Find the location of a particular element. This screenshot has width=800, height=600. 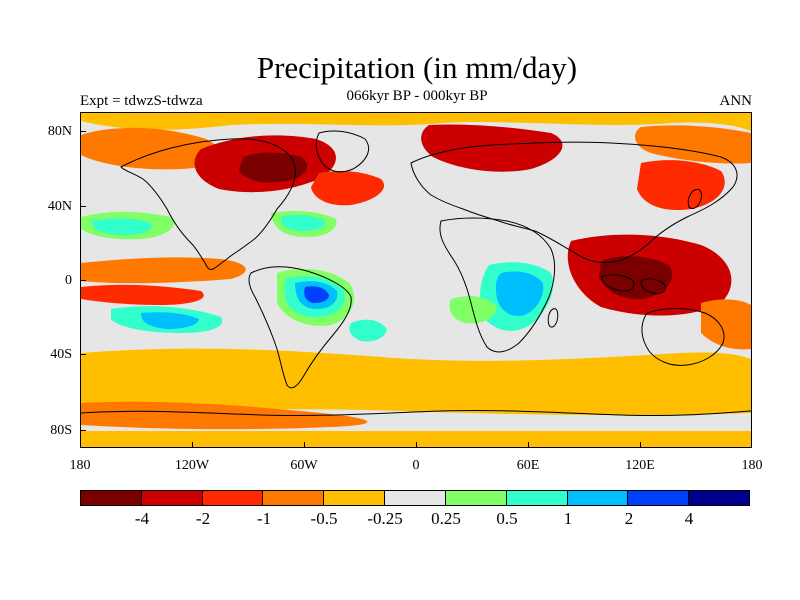

colorbar-label-6: 0.25 is located at coordinates (446, 518).